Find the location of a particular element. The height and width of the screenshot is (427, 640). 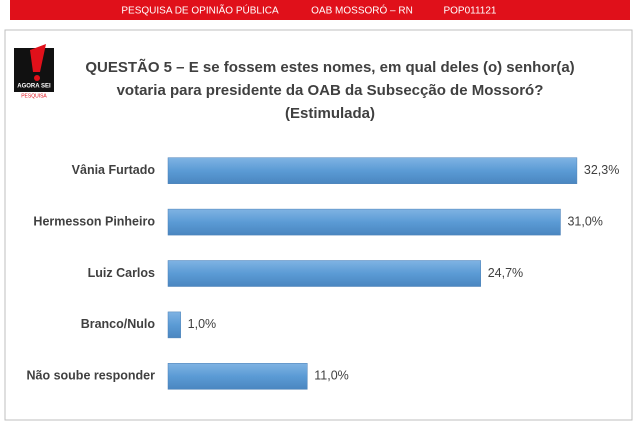

logo-tagline: PESQUISA is located at coordinates (34, 96).